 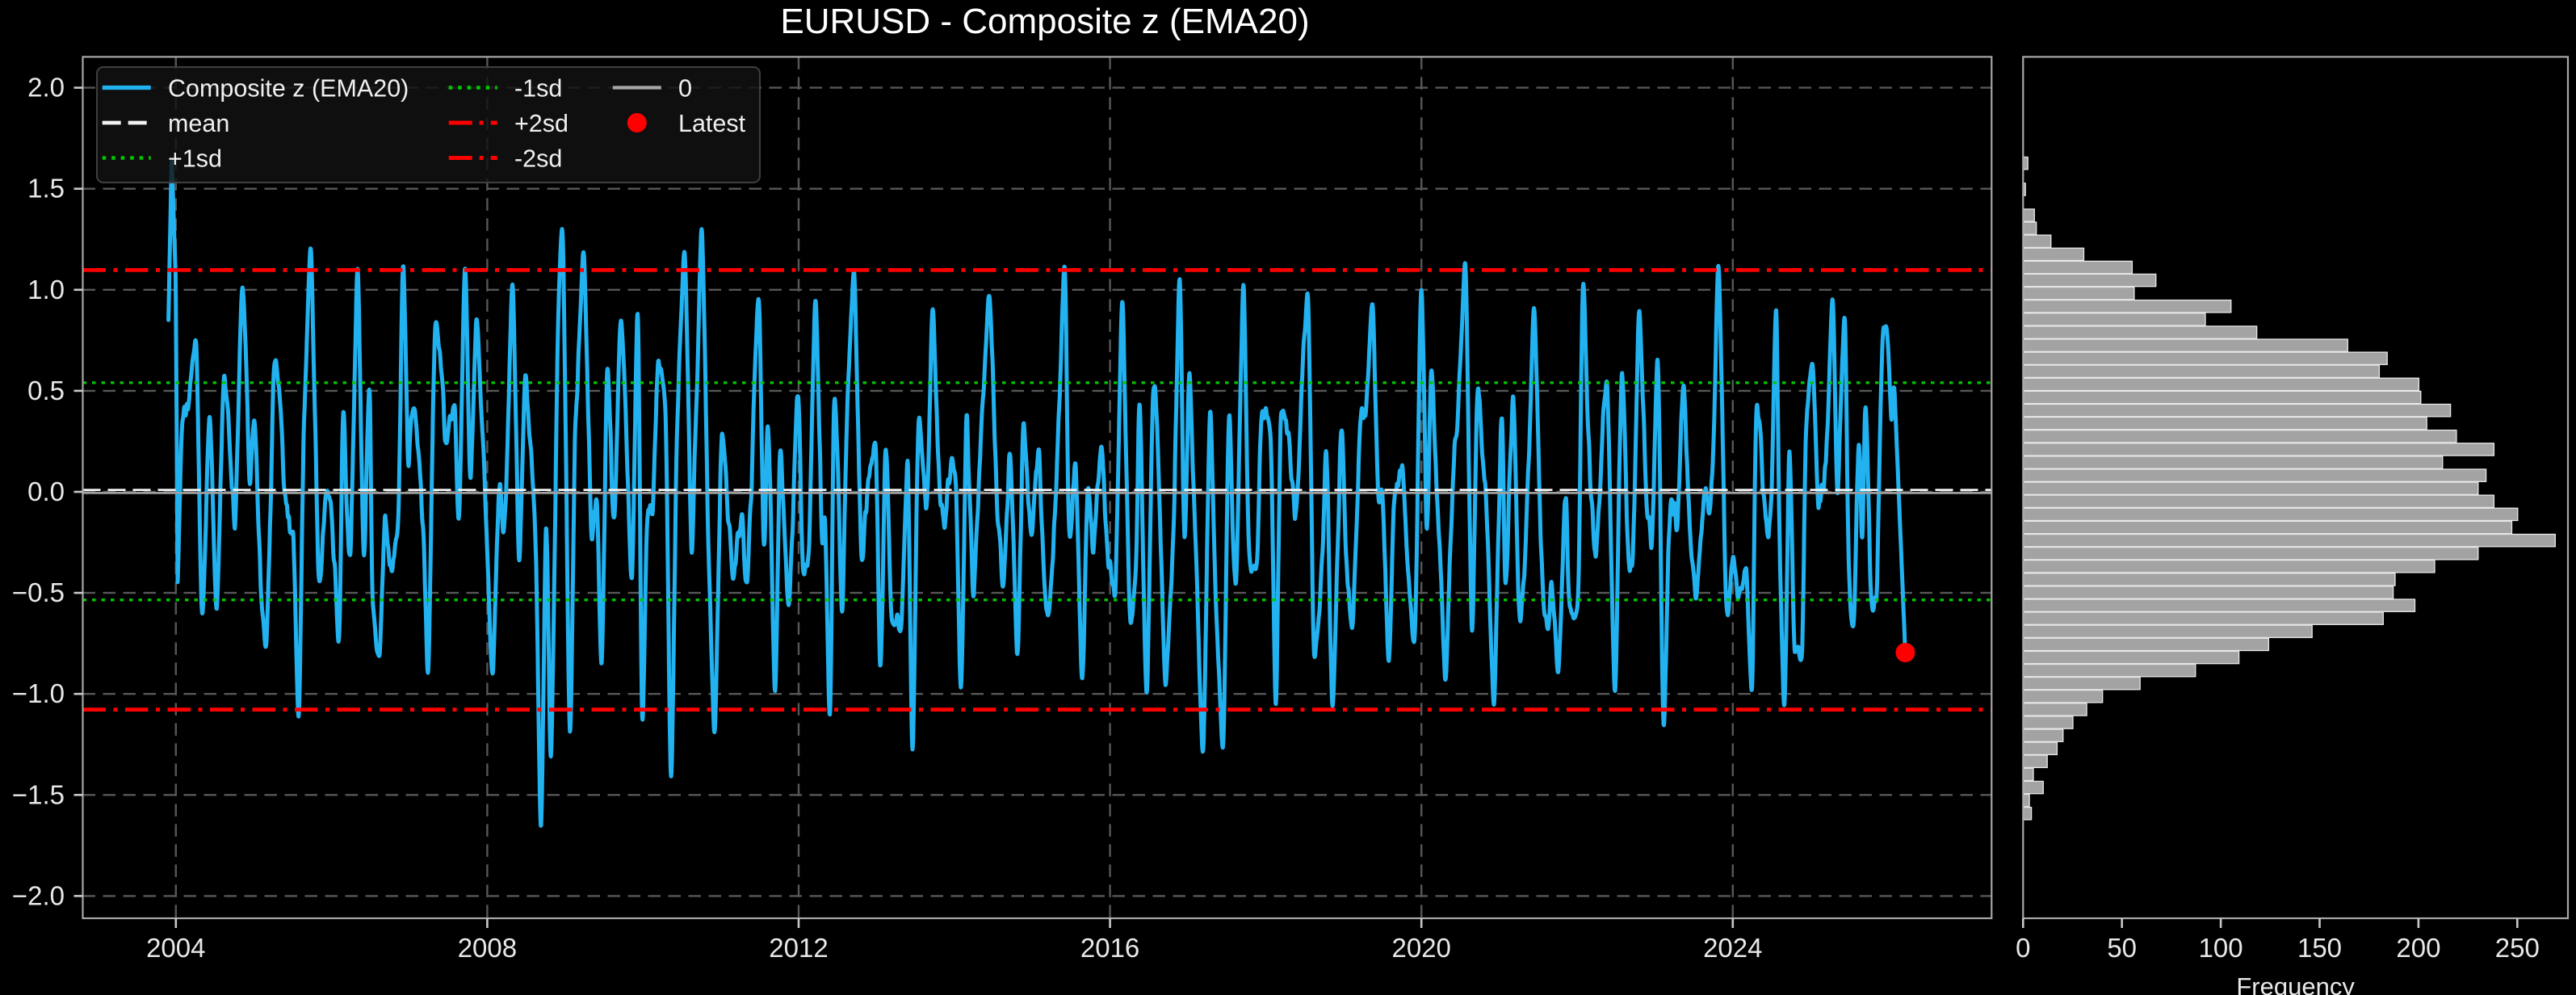 I want to click on svg-text: +2sd, so click(x=541, y=123).